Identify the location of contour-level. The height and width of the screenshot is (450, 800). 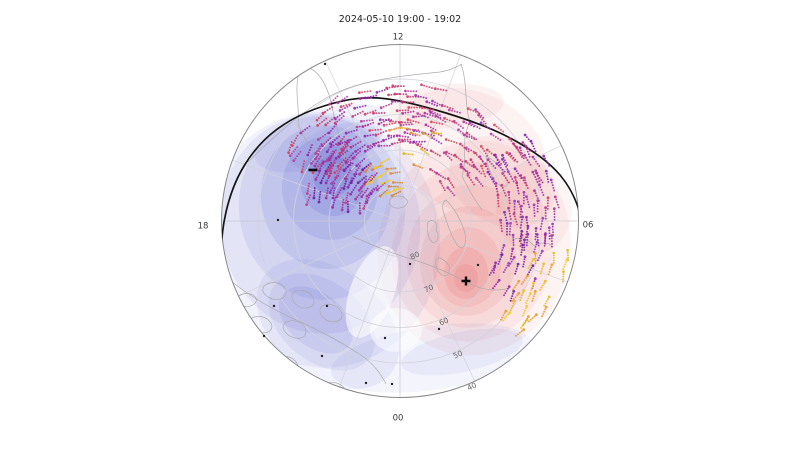
(396, 330).